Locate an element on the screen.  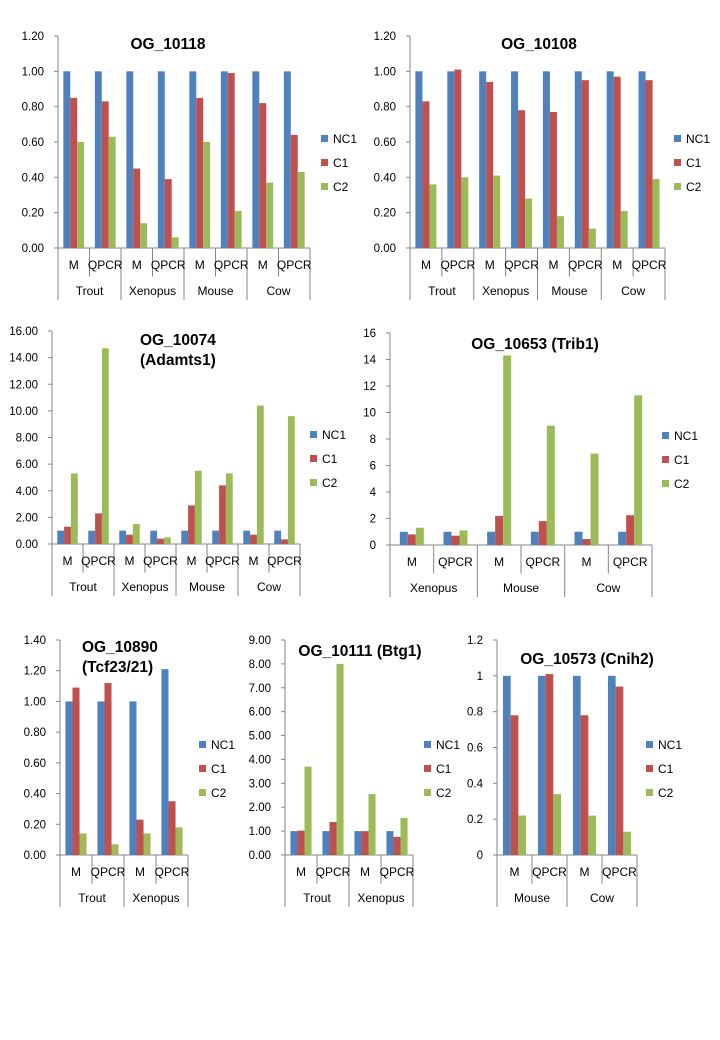
chart-title: (Tcf23/21) is located at coordinates (117, 667).